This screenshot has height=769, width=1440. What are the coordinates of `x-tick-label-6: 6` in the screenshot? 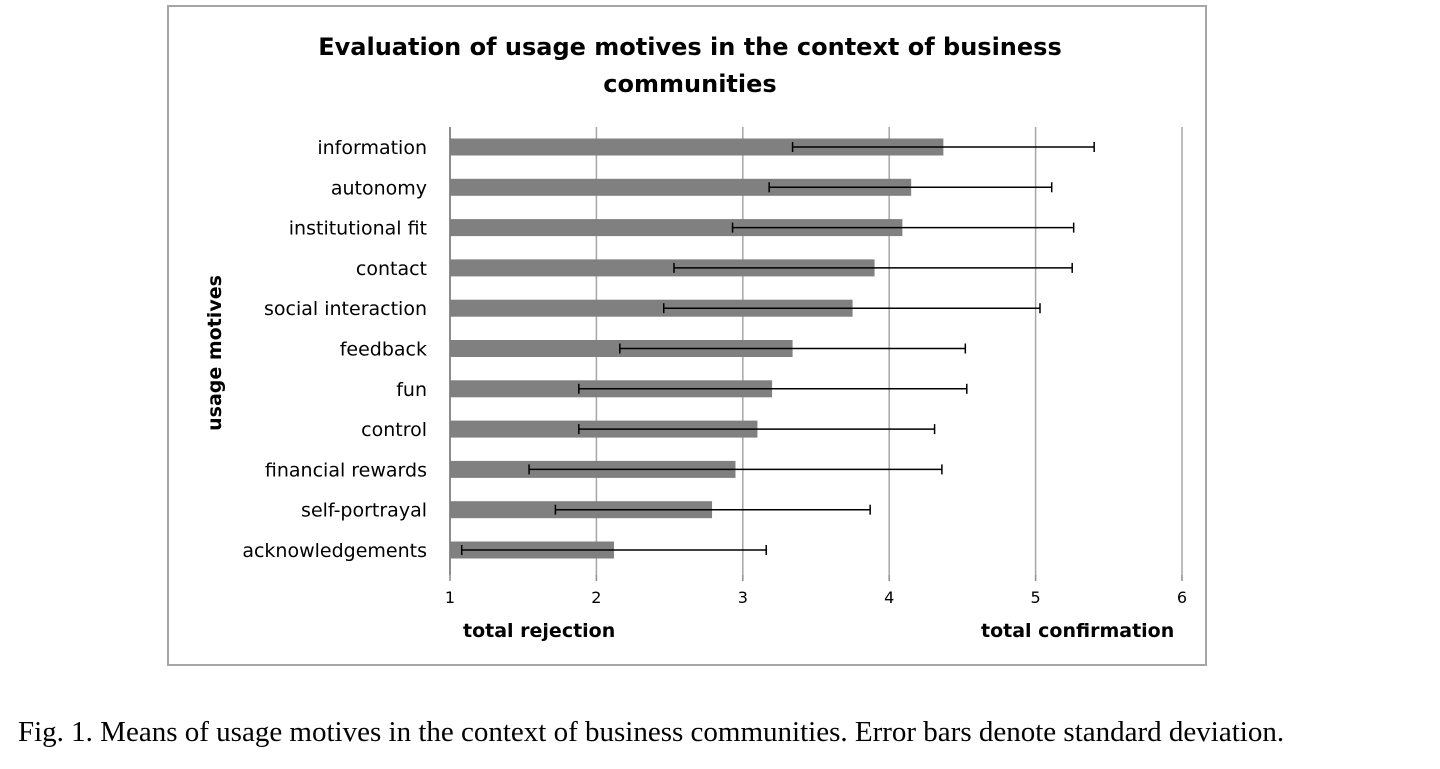 It's located at (1182, 597).